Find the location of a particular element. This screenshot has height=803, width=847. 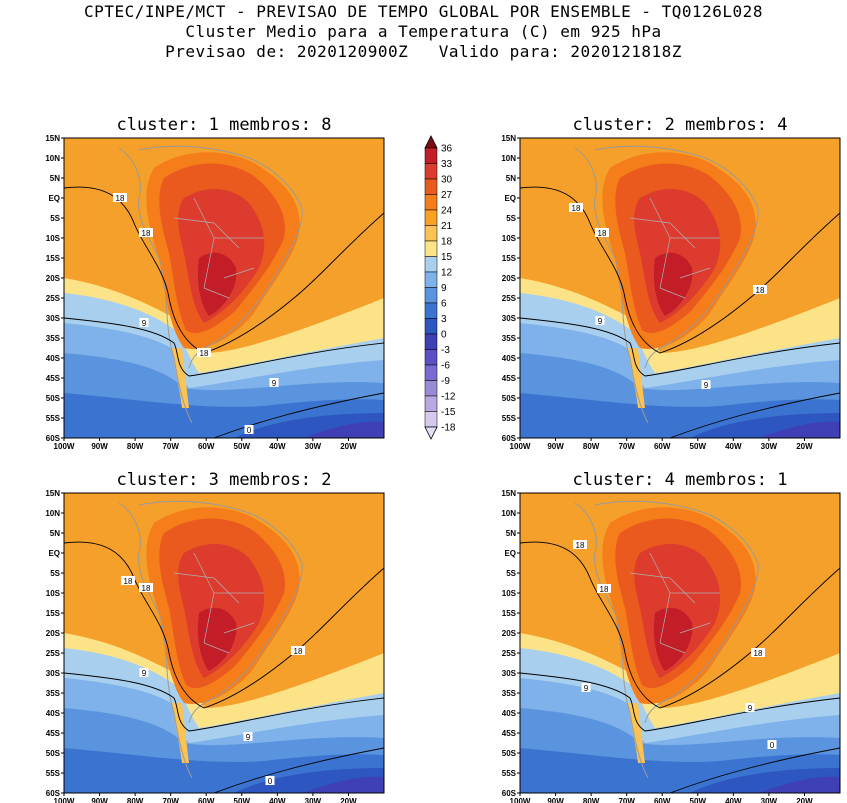

colorbar-label: 0 is located at coordinates (444, 335).